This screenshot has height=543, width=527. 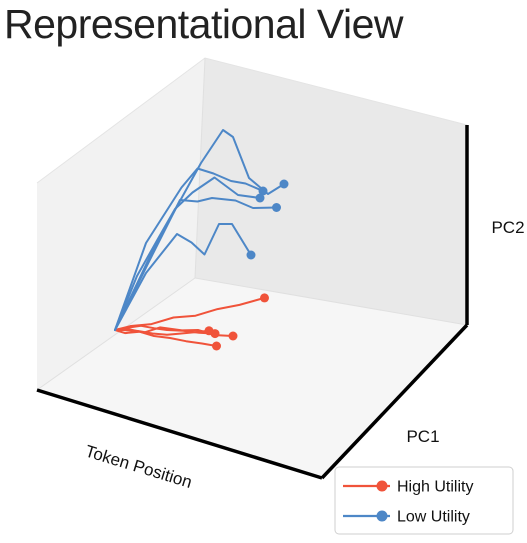 What do you see at coordinates (204, 24) in the screenshot?
I see `chart-title: Representational View` at bounding box center [204, 24].